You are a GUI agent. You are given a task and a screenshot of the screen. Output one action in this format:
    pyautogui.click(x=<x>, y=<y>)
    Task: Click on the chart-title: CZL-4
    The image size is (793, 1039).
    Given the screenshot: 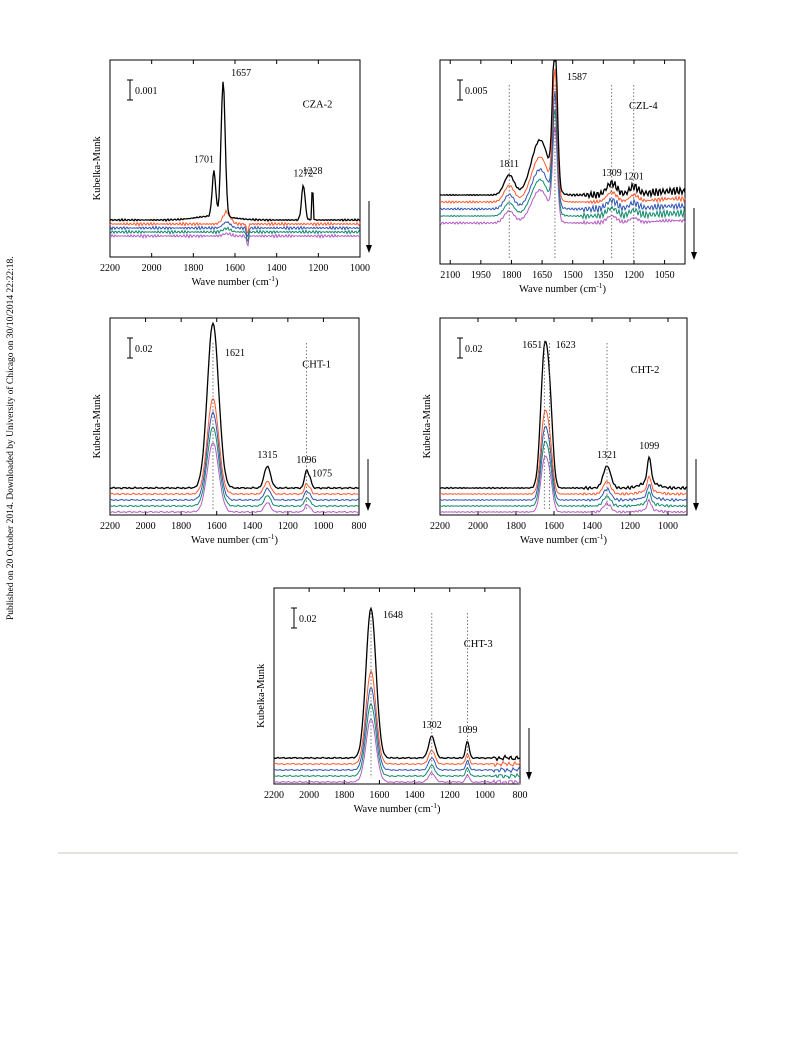 What is the action you would take?
    pyautogui.click(x=643, y=106)
    